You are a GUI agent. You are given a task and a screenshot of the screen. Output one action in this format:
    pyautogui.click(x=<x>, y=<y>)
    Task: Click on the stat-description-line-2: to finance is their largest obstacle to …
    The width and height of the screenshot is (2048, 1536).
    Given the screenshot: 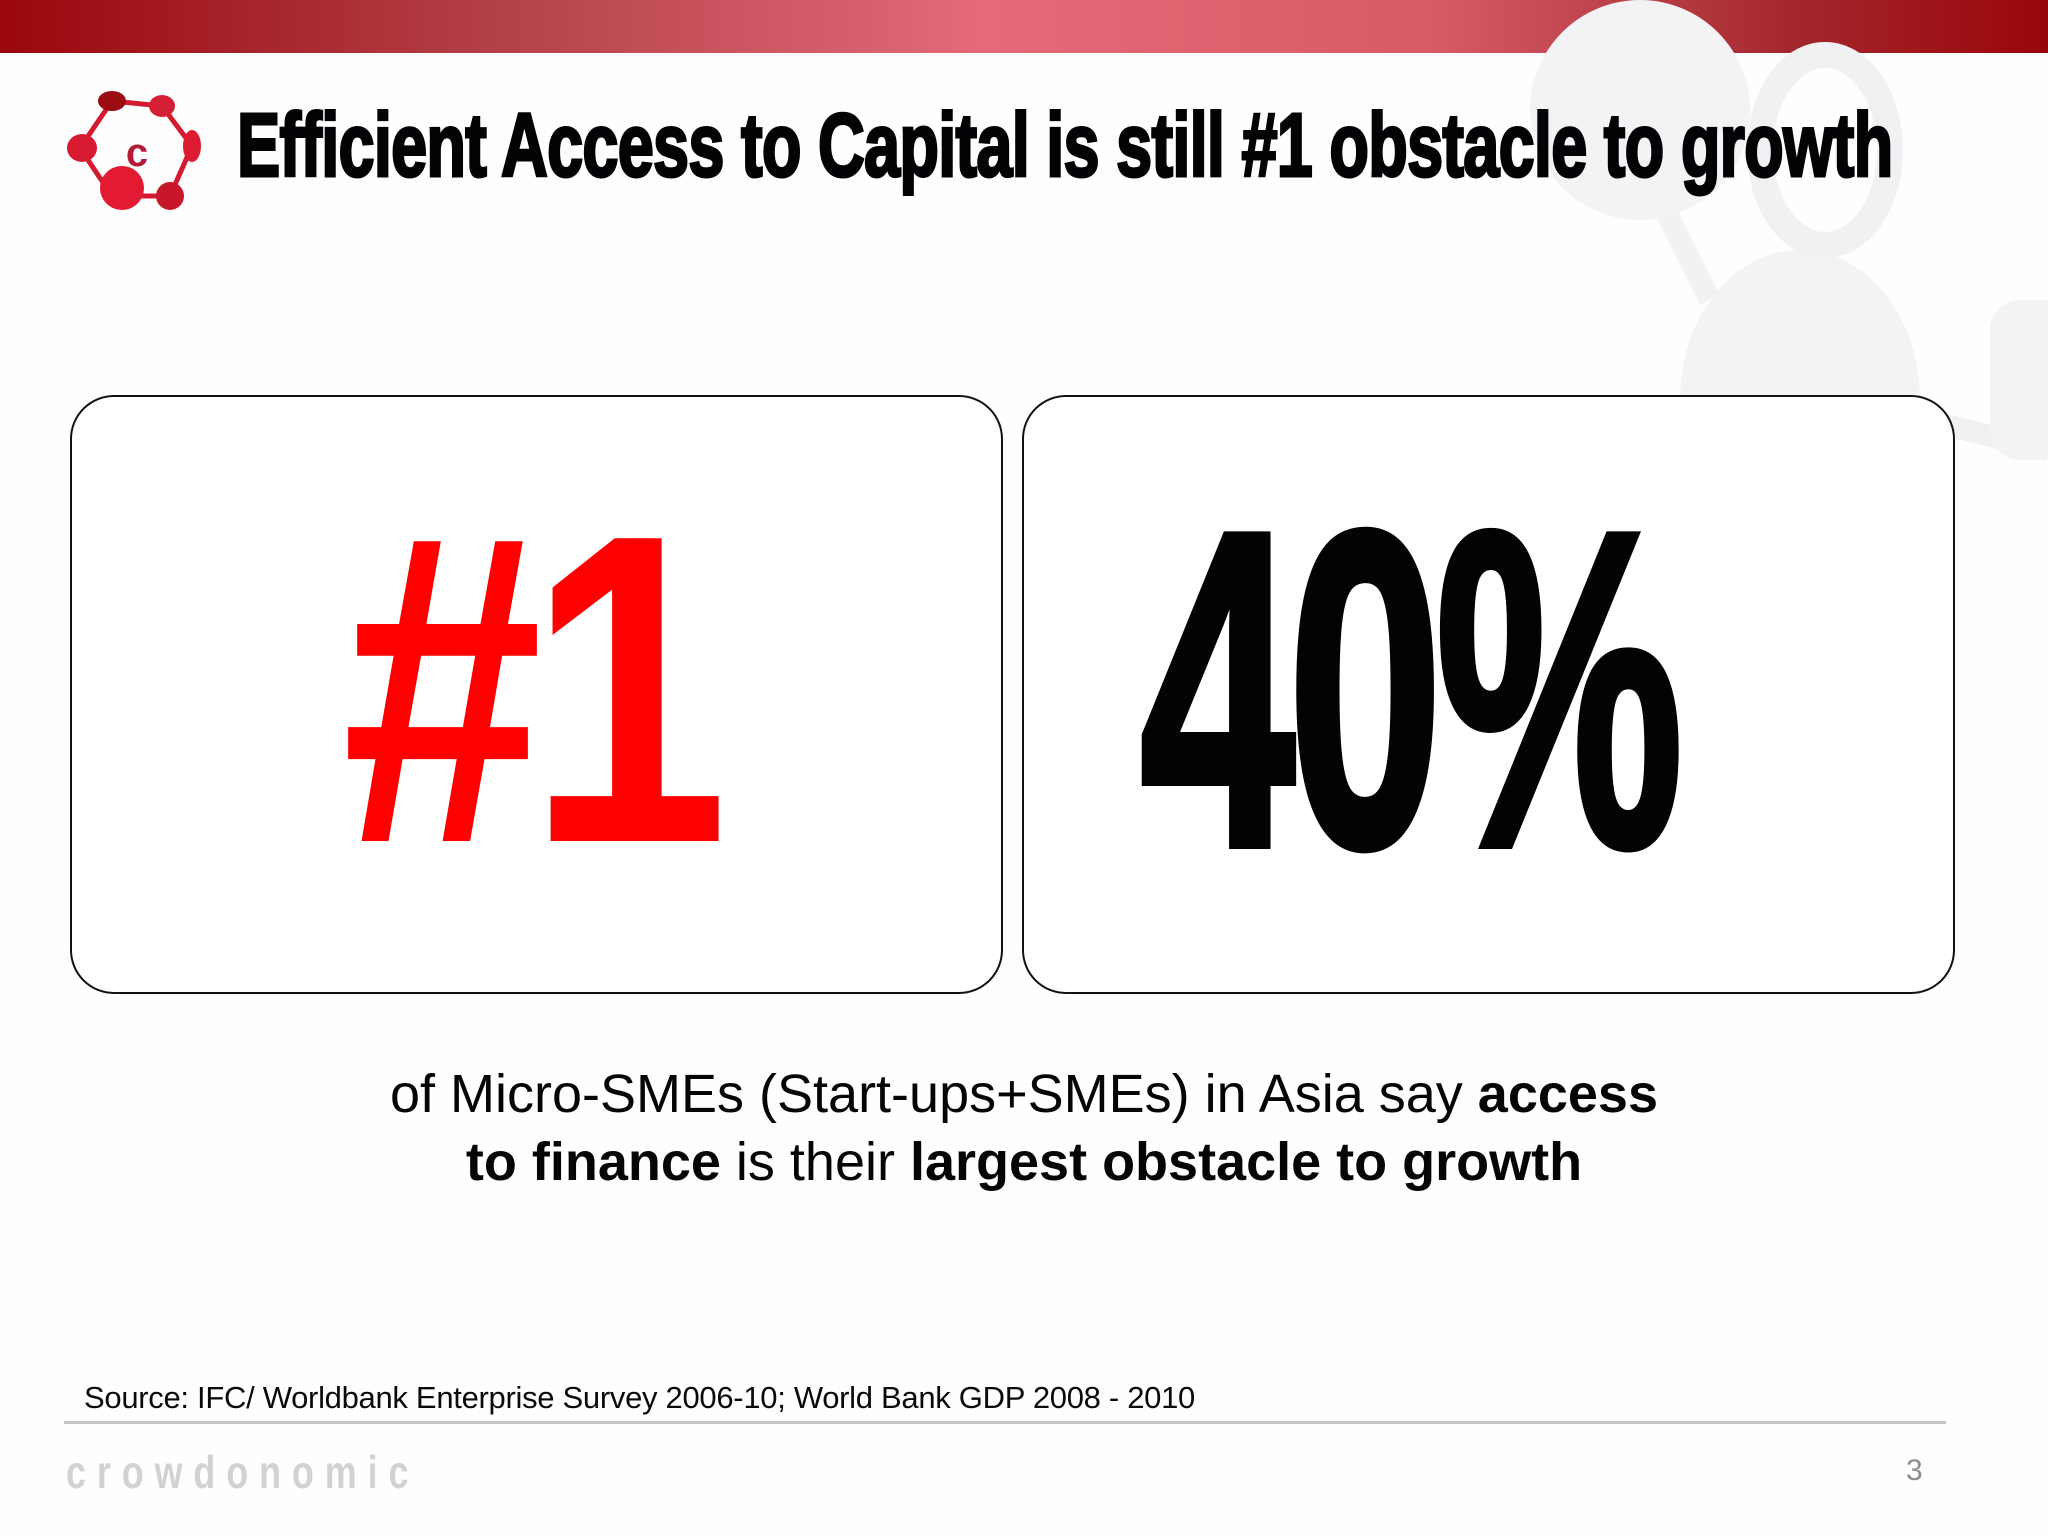 What is the action you would take?
    pyautogui.click(x=1024, y=1162)
    